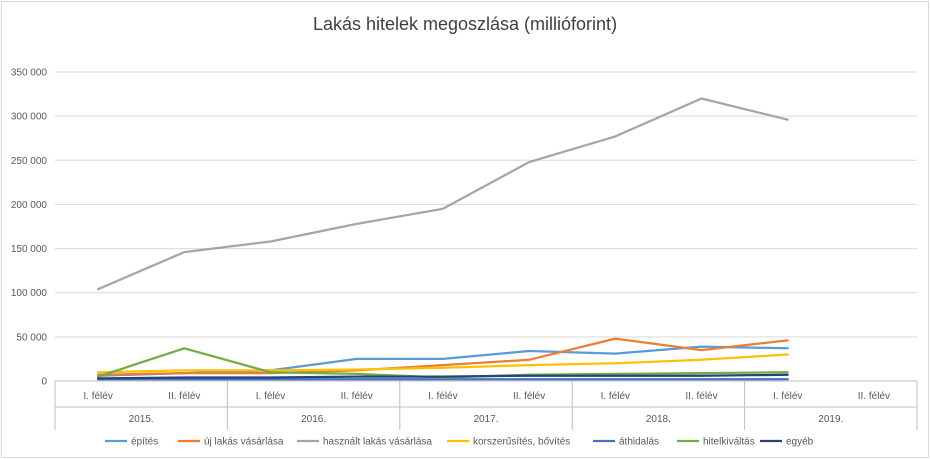 The image size is (930, 459). I want to click on y-tick-label: 0, so click(44, 382).